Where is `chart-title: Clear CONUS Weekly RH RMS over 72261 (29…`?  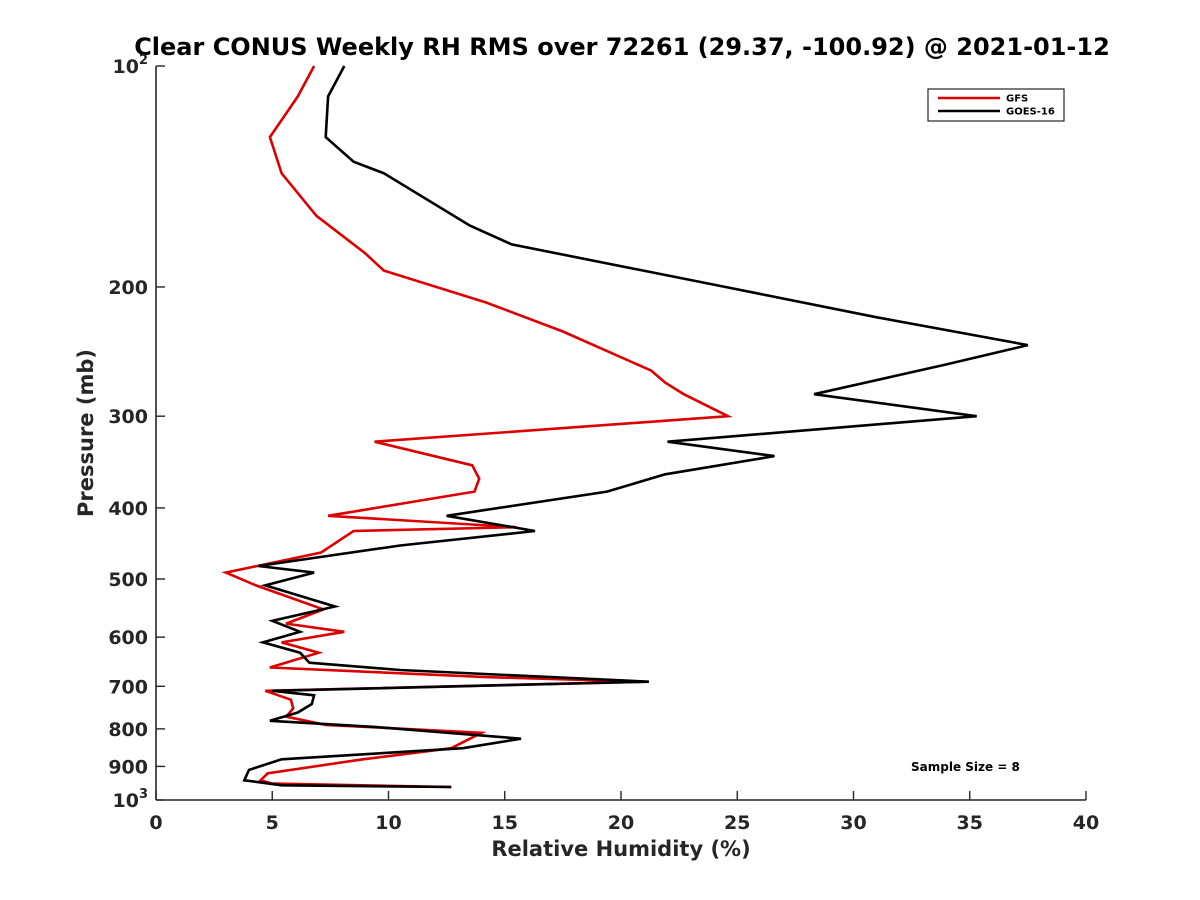 chart-title: Clear CONUS Weekly RH RMS over 72261 (29… is located at coordinates (622, 47).